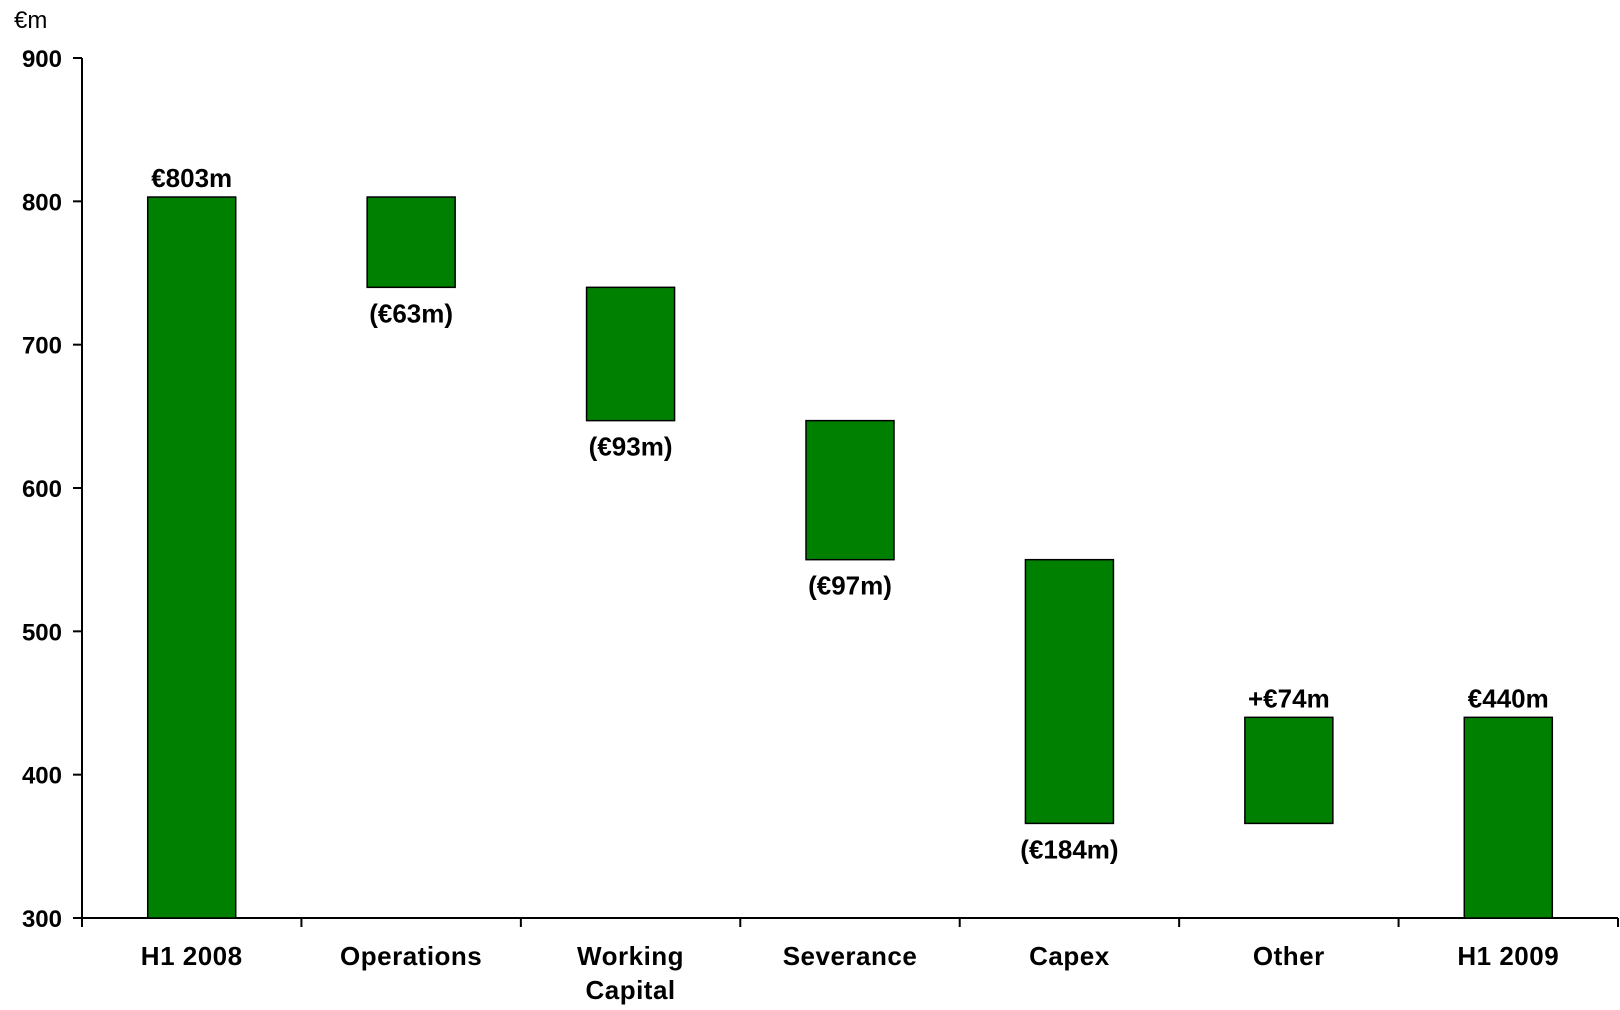  Describe the element at coordinates (1069, 849) in the screenshot. I see `data-label: (€184m)` at that location.